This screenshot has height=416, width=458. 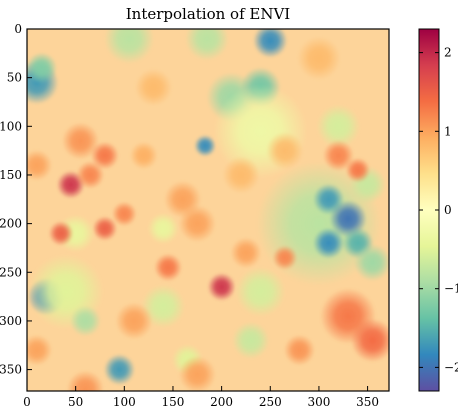 I want to click on colorbar-axis: −2 −1 0 1 2, so click(x=438, y=210).